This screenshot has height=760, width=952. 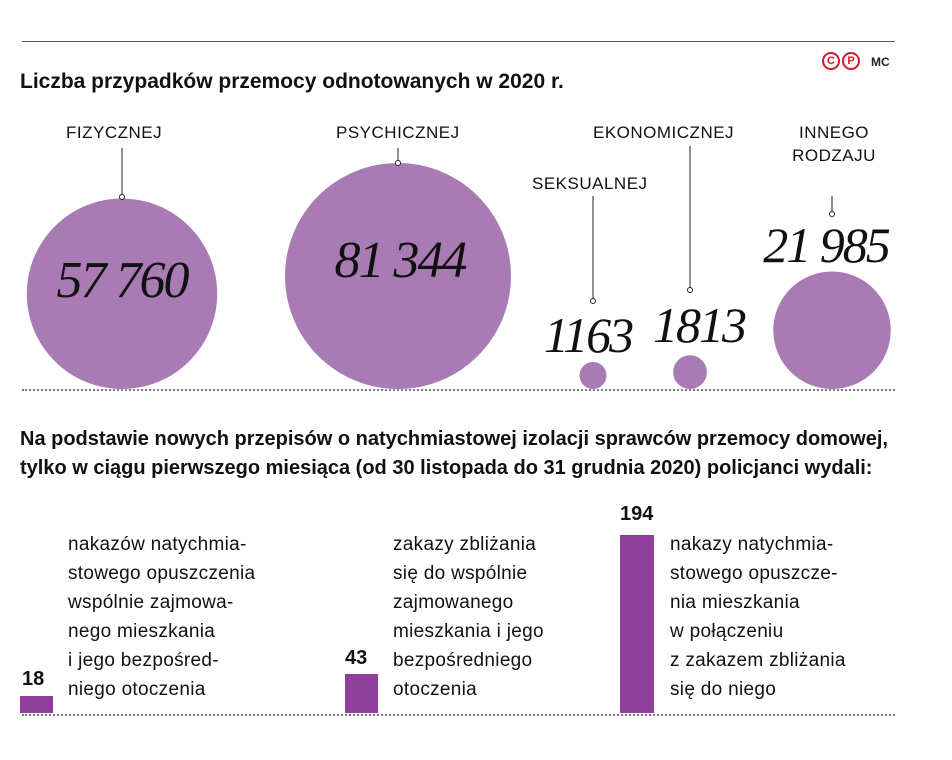 What do you see at coordinates (398, 163) in the screenshot?
I see `leader-dot-psychicznej` at bounding box center [398, 163].